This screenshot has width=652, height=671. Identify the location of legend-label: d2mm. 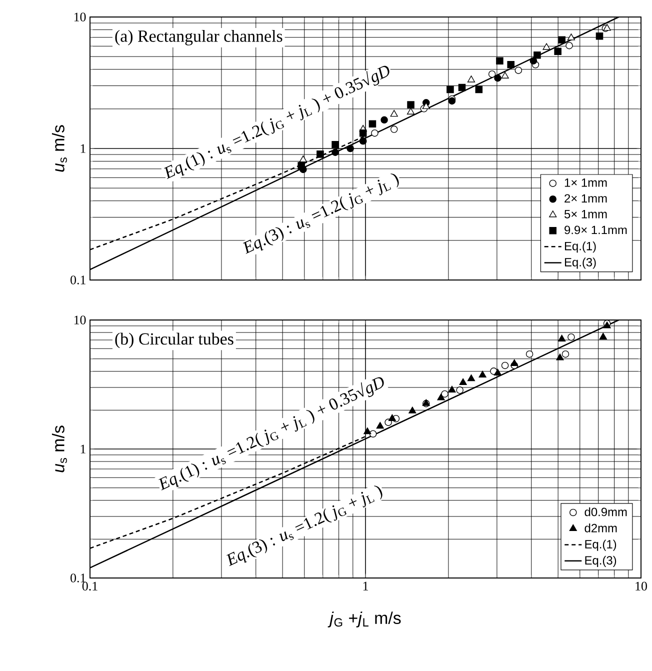
(600, 528).